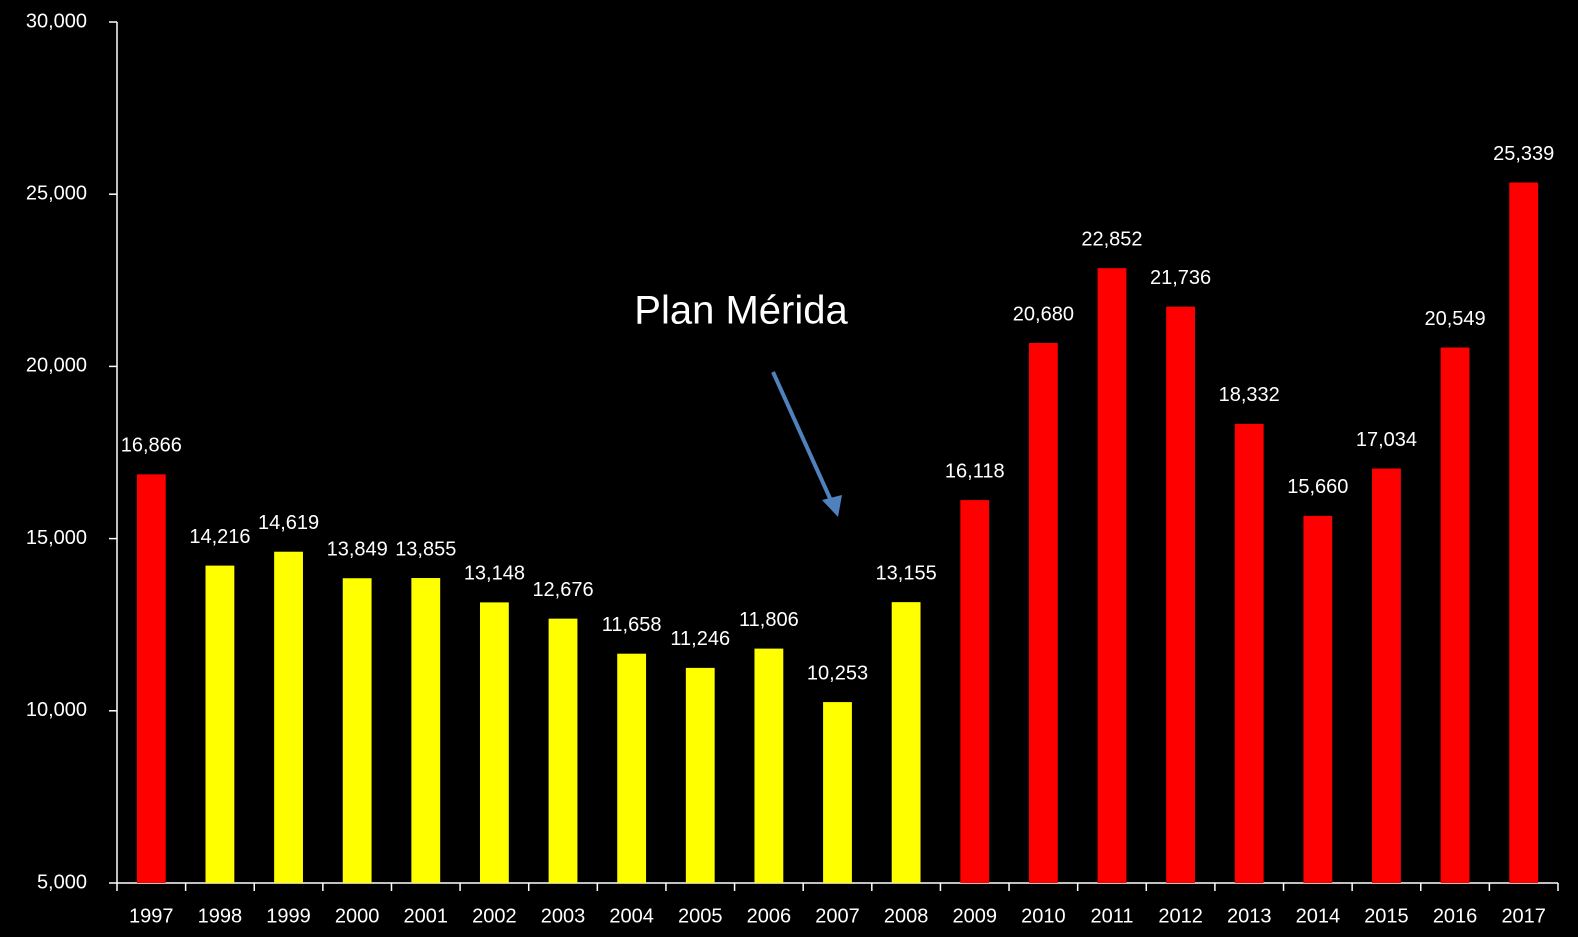 The image size is (1578, 937). I want to click on x-tick-label: 2011, so click(1111, 916).